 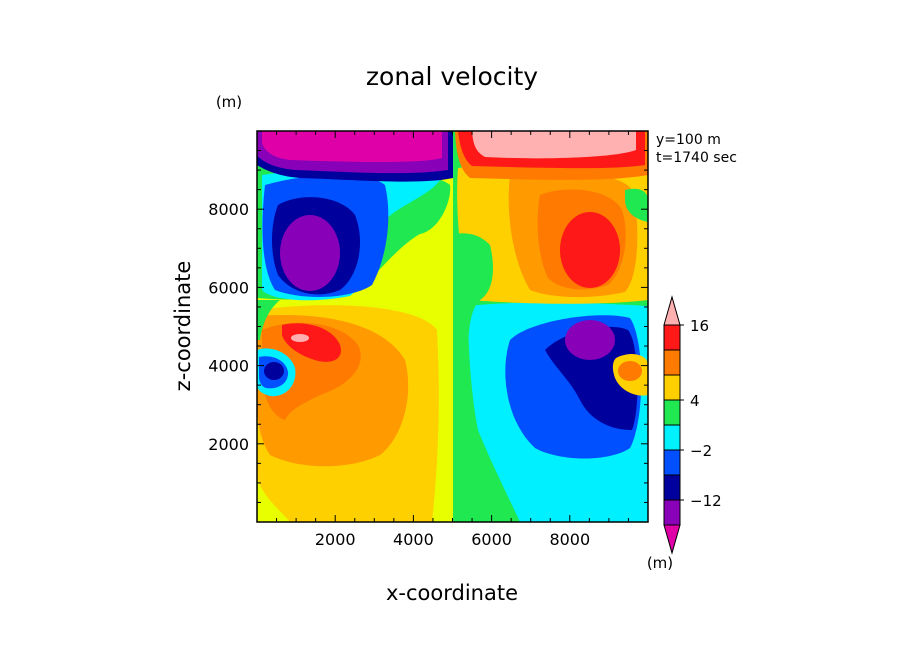 I want to click on x-tick-label: 4000, so click(x=413, y=539).